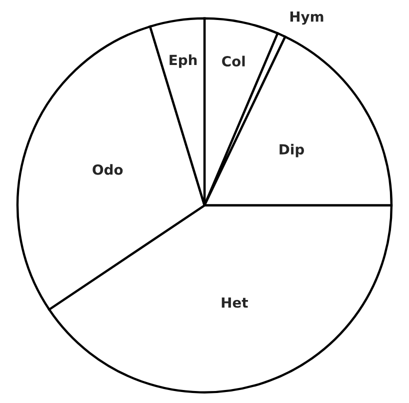 The height and width of the screenshot is (403, 409). I want to click on slice-label: Eph, so click(183, 61).